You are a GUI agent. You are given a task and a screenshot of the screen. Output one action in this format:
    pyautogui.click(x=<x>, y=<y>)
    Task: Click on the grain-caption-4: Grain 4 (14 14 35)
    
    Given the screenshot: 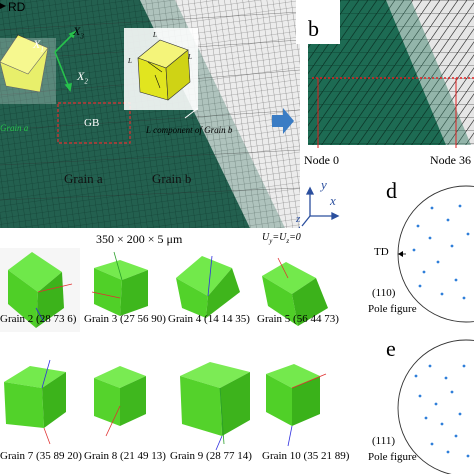 What is the action you would take?
    pyautogui.click(x=209, y=319)
    